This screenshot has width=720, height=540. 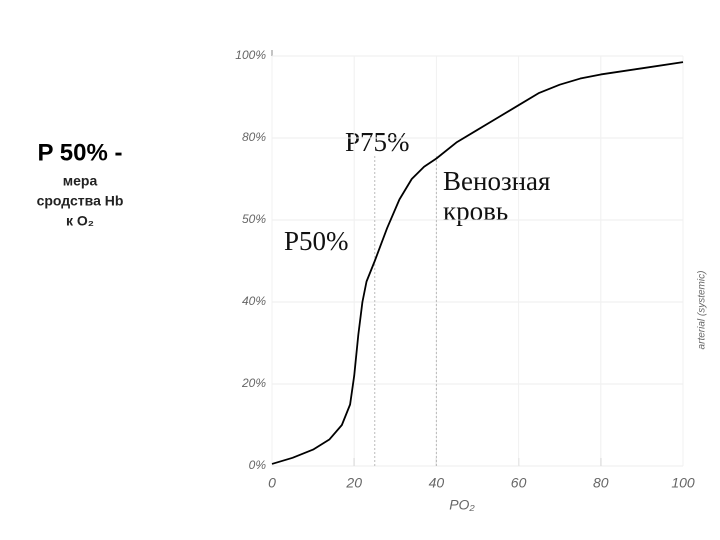 I want to click on y-tick-label: 20%, so click(x=253, y=383).